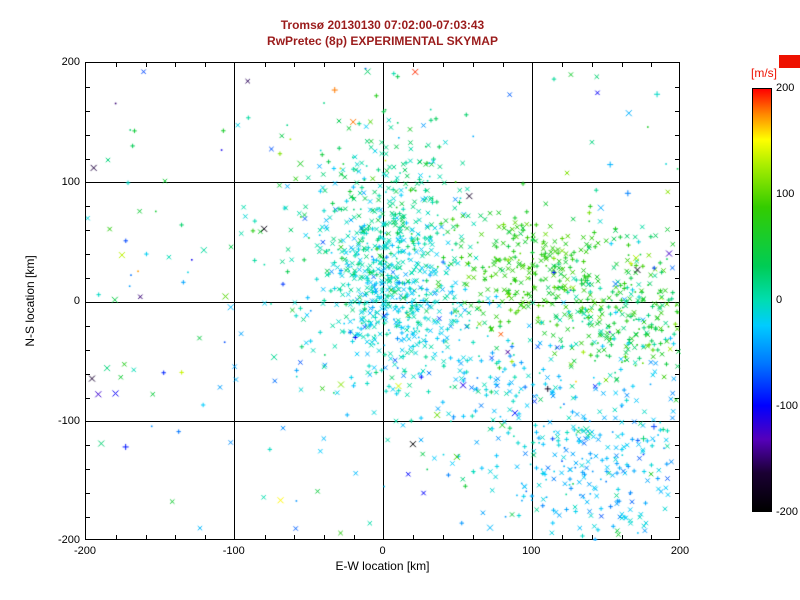 The height and width of the screenshot is (600, 800). Describe the element at coordinates (30, 301) in the screenshot. I see `y-axis-label: N-S location [km]` at that location.